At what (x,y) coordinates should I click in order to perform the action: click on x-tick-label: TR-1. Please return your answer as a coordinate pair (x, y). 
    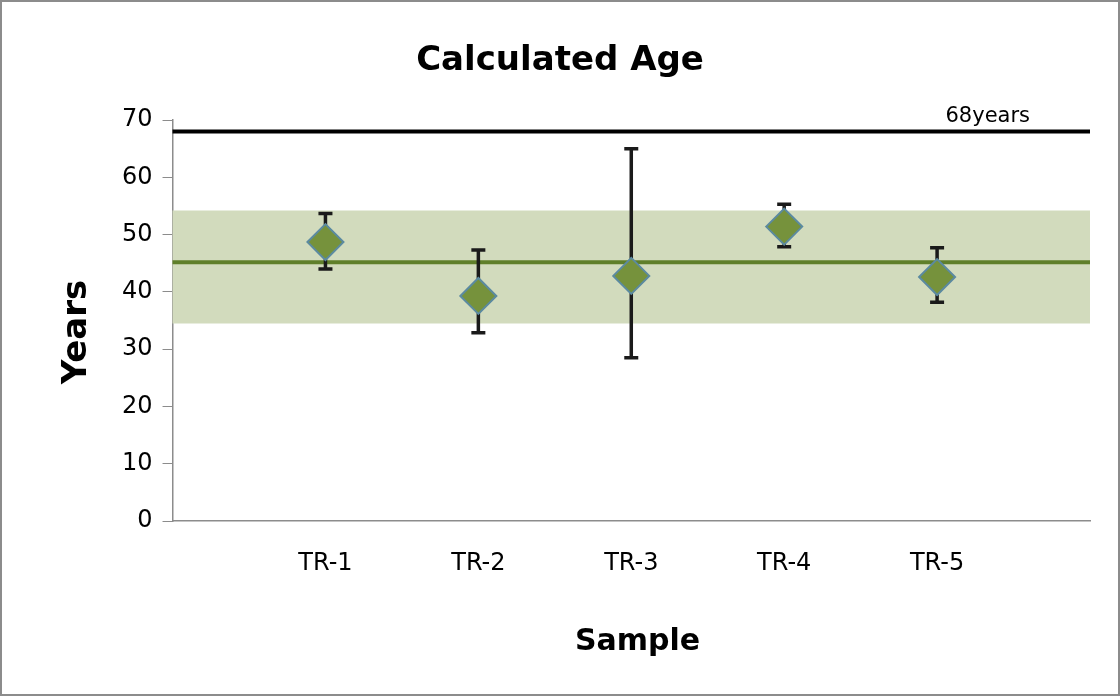
    Looking at the image, I should click on (325, 561).